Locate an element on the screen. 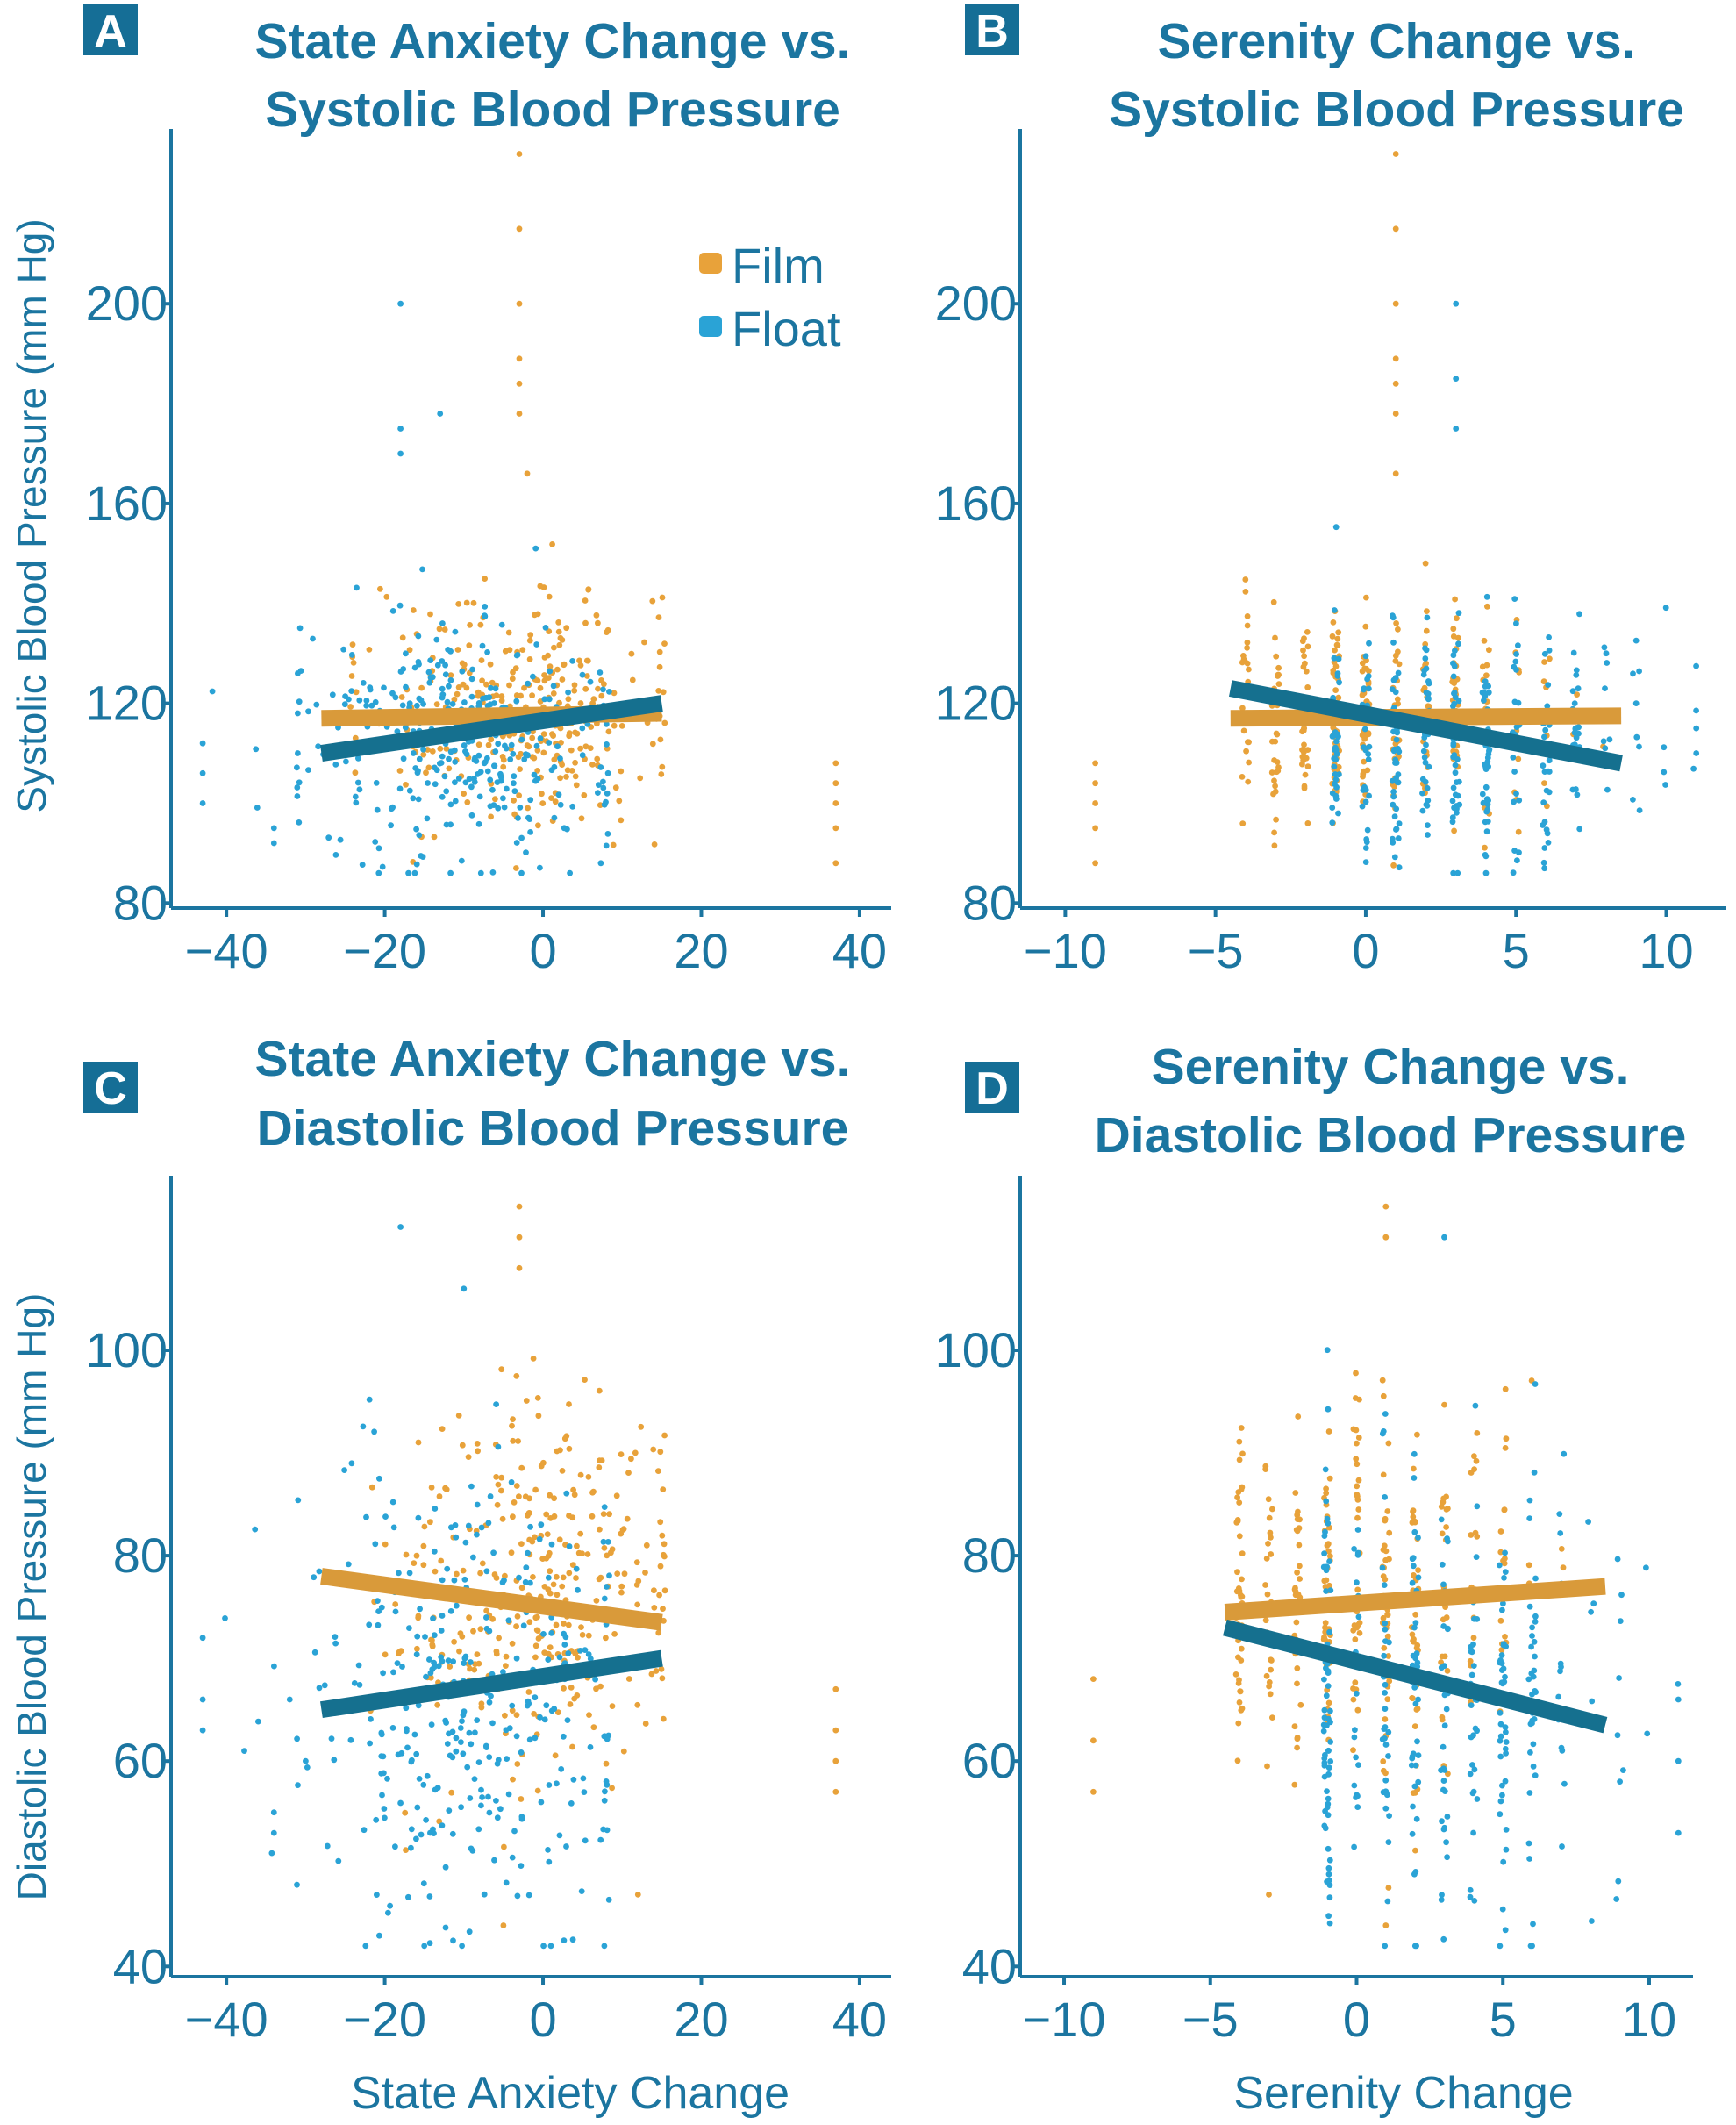 This screenshot has width=1736, height=2125. fit-line-float is located at coordinates (1415, 1677).